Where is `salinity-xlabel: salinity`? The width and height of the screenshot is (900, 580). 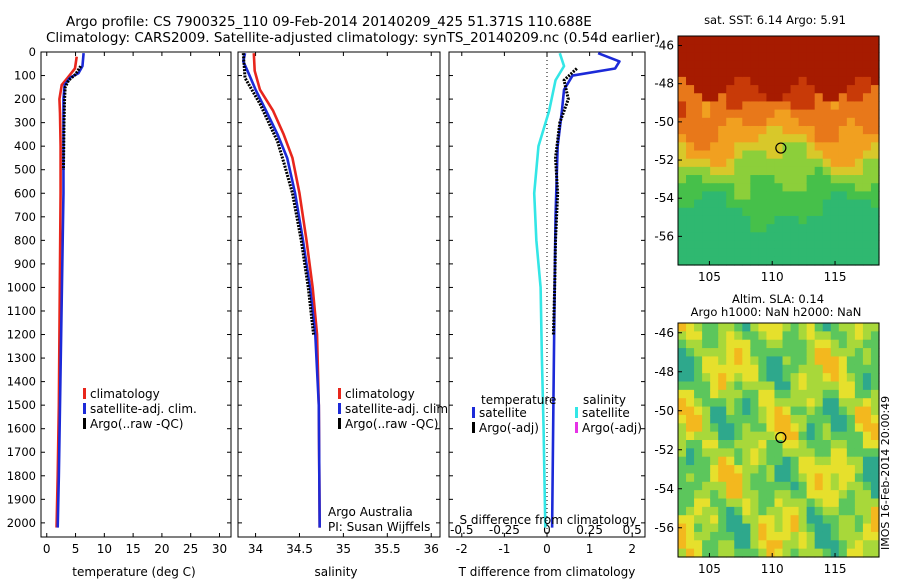 salinity-xlabel: salinity is located at coordinates (335, 572).